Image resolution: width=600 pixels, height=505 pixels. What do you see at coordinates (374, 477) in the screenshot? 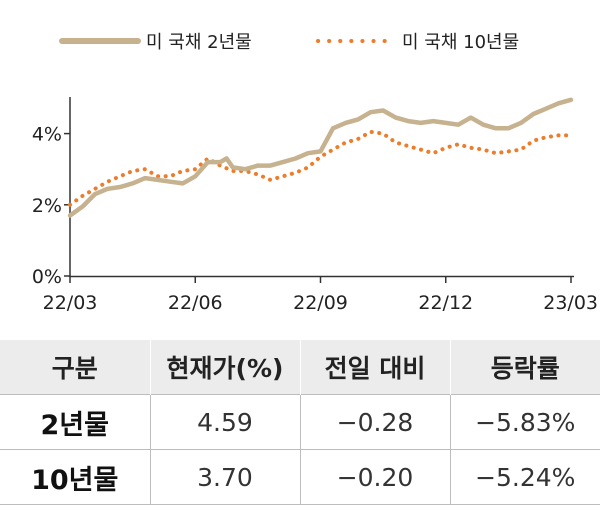
I see `cell-day-change: −0.20` at bounding box center [374, 477].